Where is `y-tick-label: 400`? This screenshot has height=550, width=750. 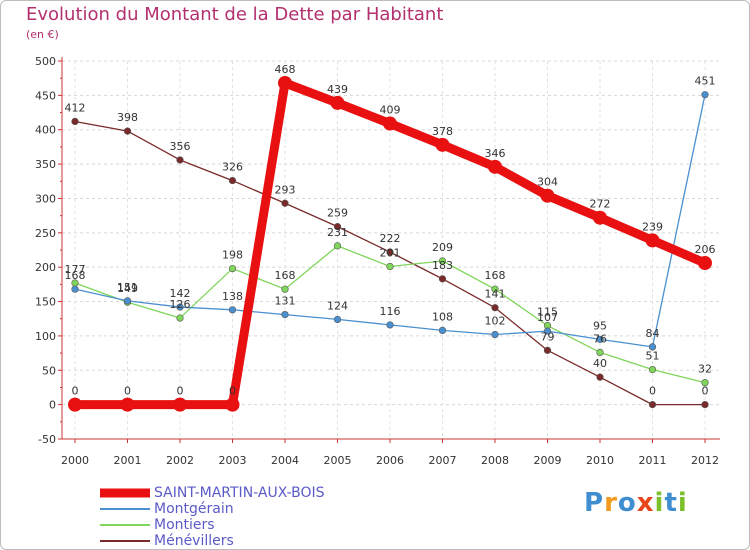 y-tick-label: 400 is located at coordinates (45, 130).